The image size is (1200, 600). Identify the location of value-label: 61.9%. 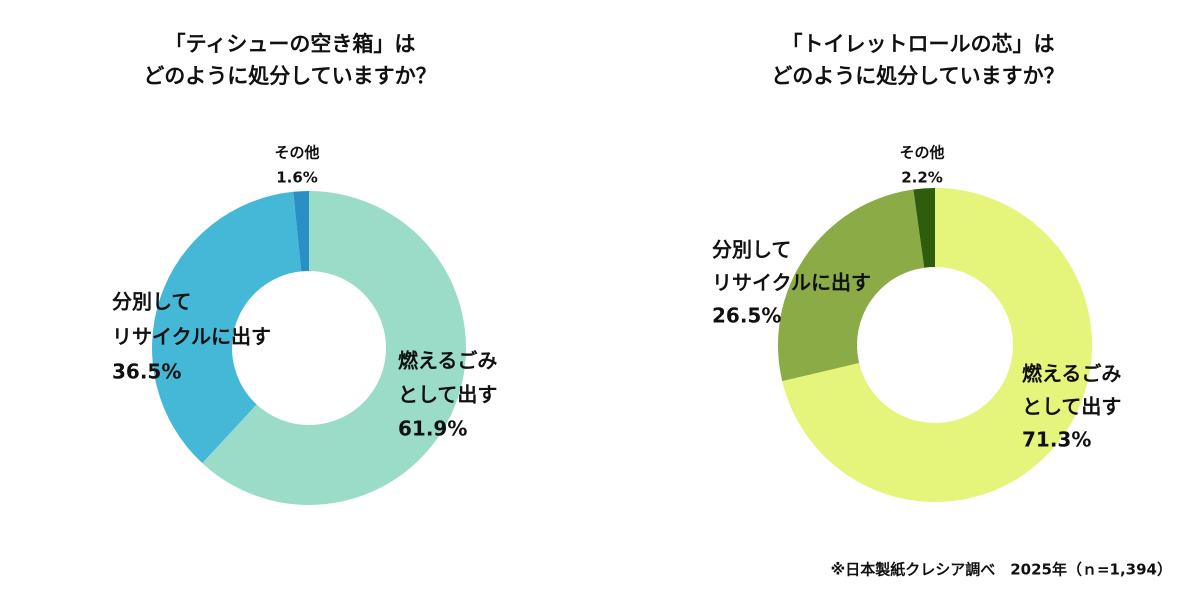
(432, 429).